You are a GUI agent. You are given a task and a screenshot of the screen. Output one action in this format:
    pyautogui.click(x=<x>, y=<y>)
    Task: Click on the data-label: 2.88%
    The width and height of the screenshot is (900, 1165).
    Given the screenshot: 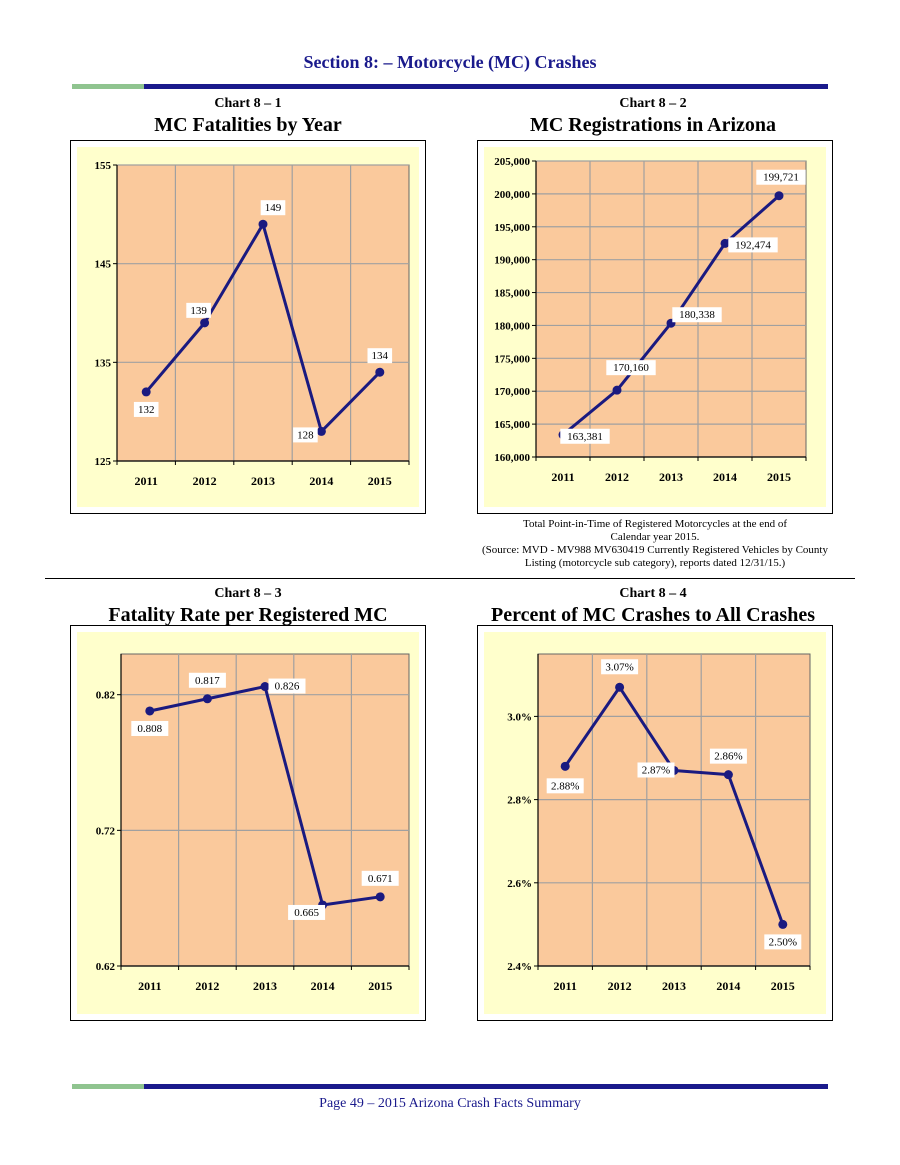 What is the action you would take?
    pyautogui.click(x=565, y=786)
    